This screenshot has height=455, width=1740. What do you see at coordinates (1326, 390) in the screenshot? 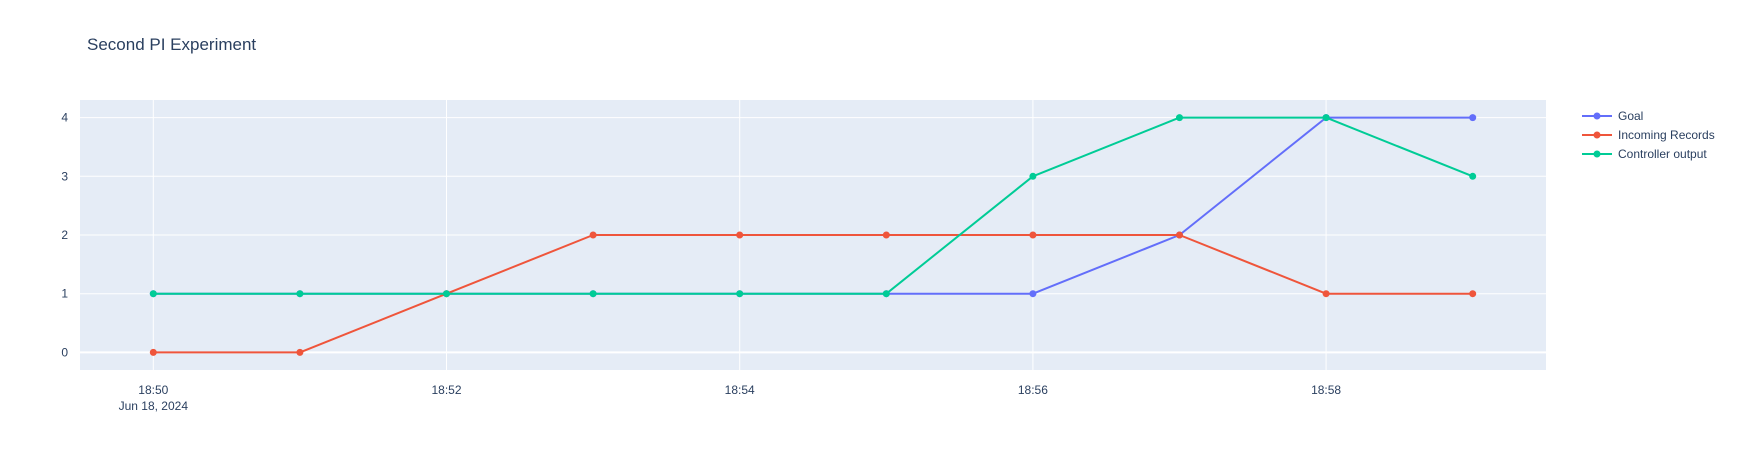
I see `x-tick-label: 18:58` at bounding box center [1326, 390].